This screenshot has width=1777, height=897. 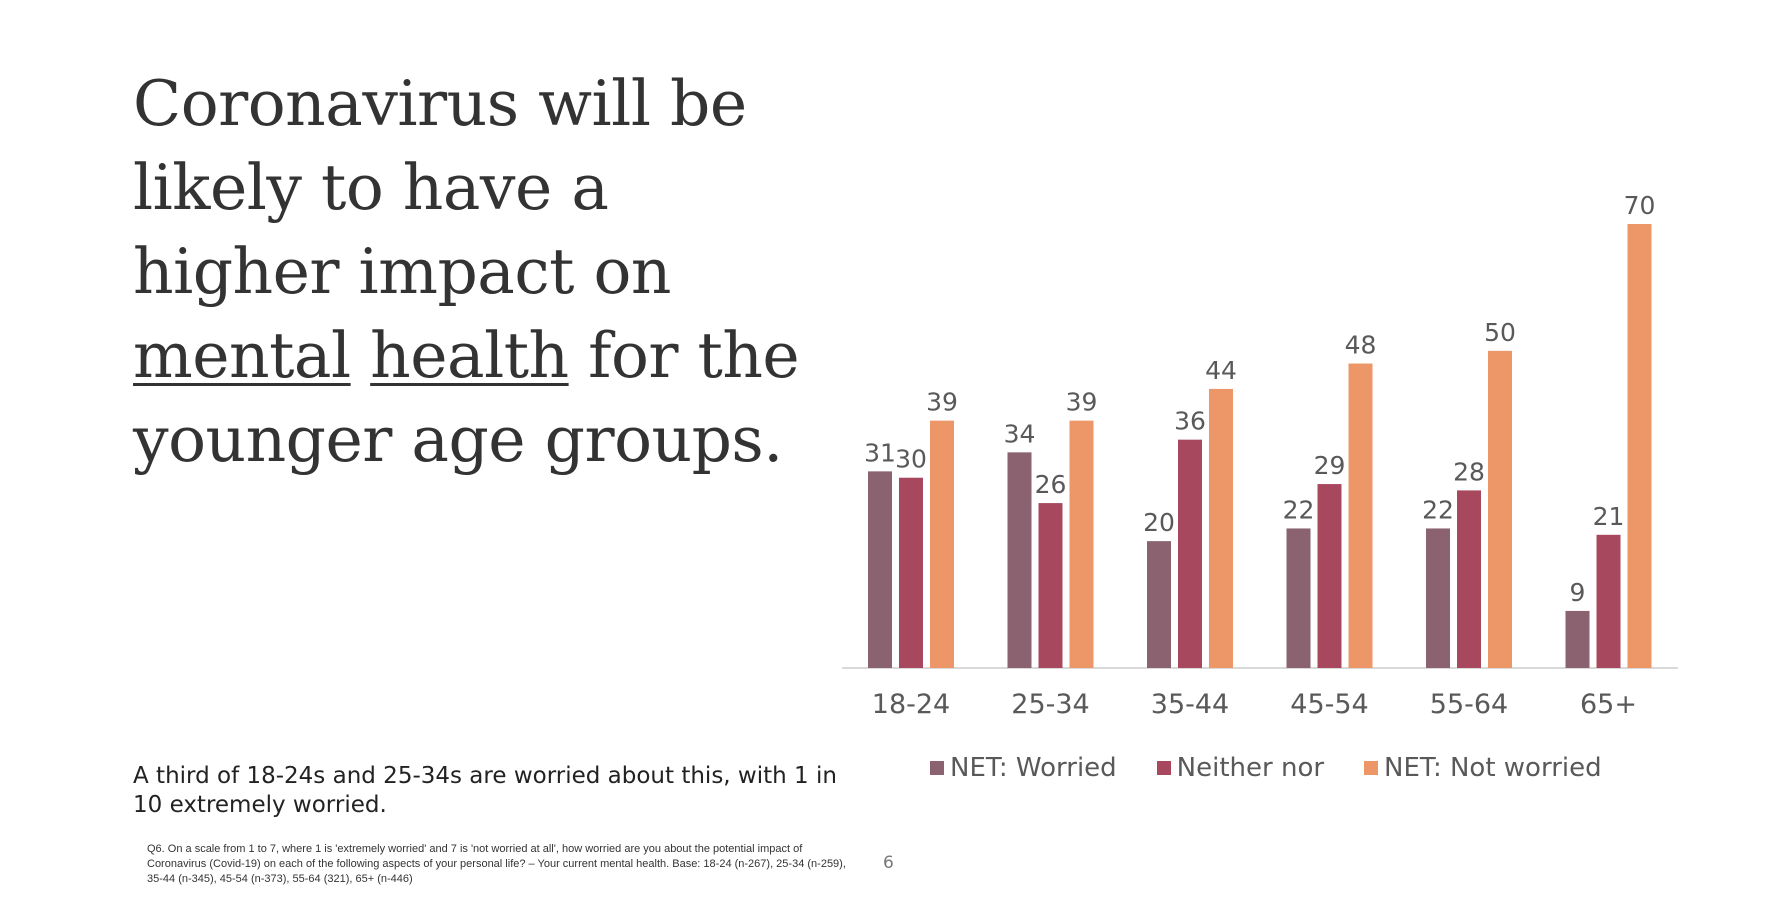 What do you see at coordinates (1469, 704) in the screenshot?
I see `x-tick-label-55-64: 55-64` at bounding box center [1469, 704].